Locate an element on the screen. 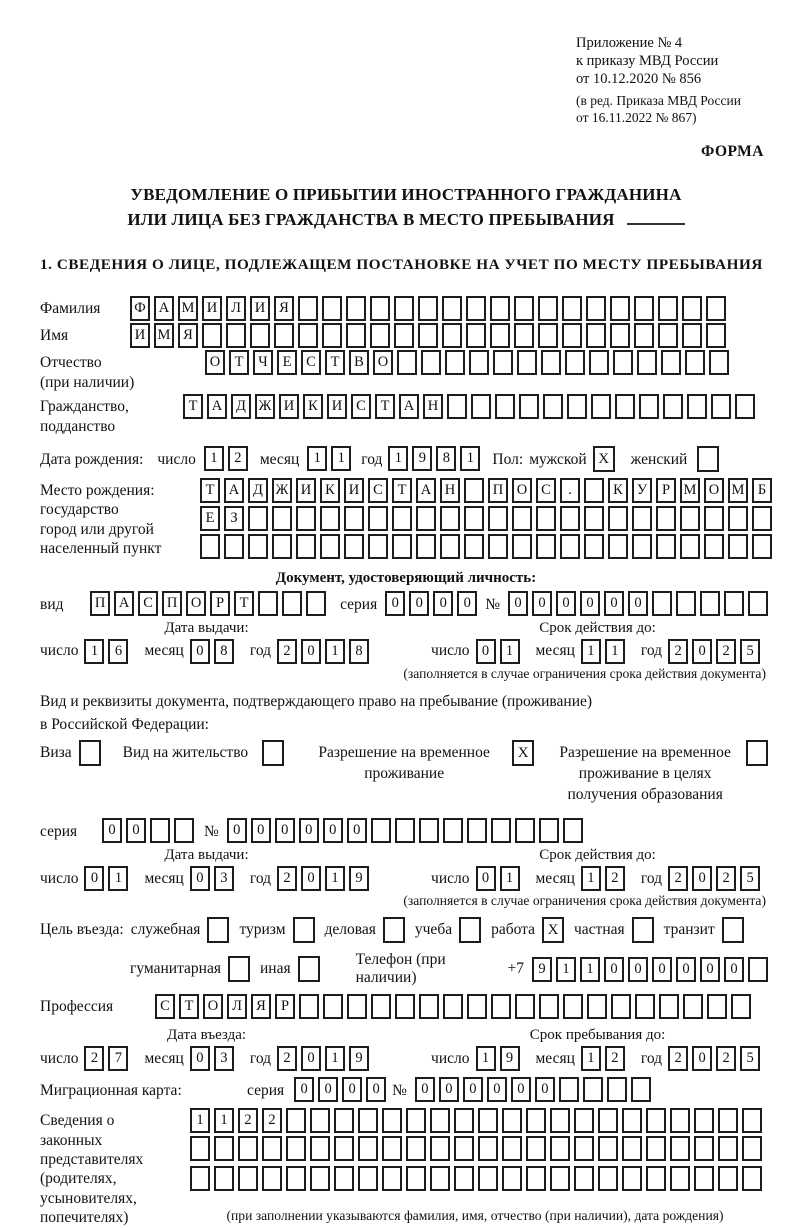 This screenshot has width=800, height=1228. char-cell: С is located at coordinates (378, 490).